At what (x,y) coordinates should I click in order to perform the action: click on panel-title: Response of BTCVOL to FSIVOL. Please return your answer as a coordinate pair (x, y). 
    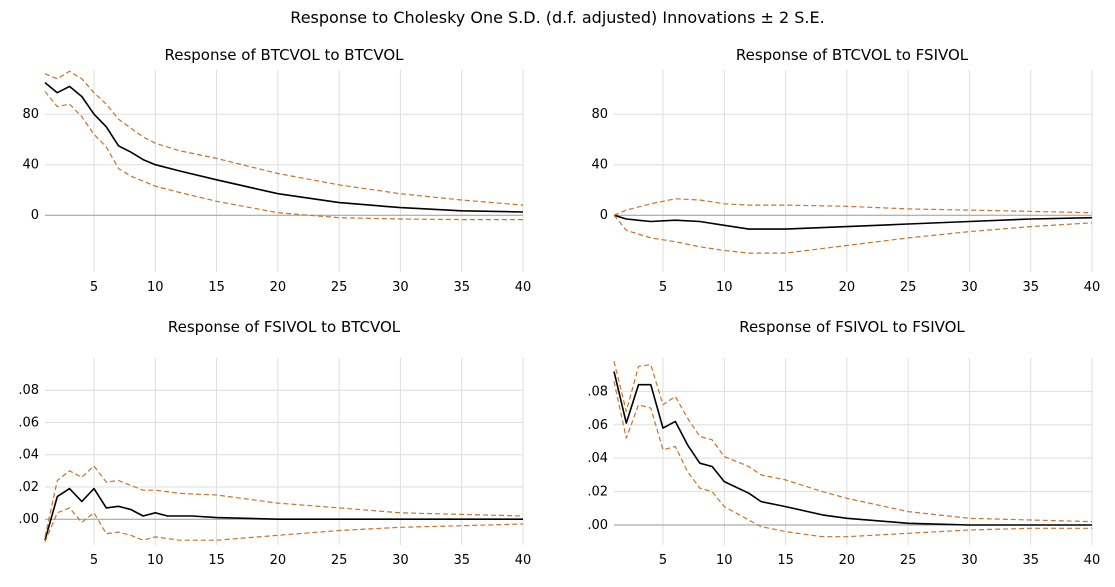
    Looking at the image, I should click on (852, 55).